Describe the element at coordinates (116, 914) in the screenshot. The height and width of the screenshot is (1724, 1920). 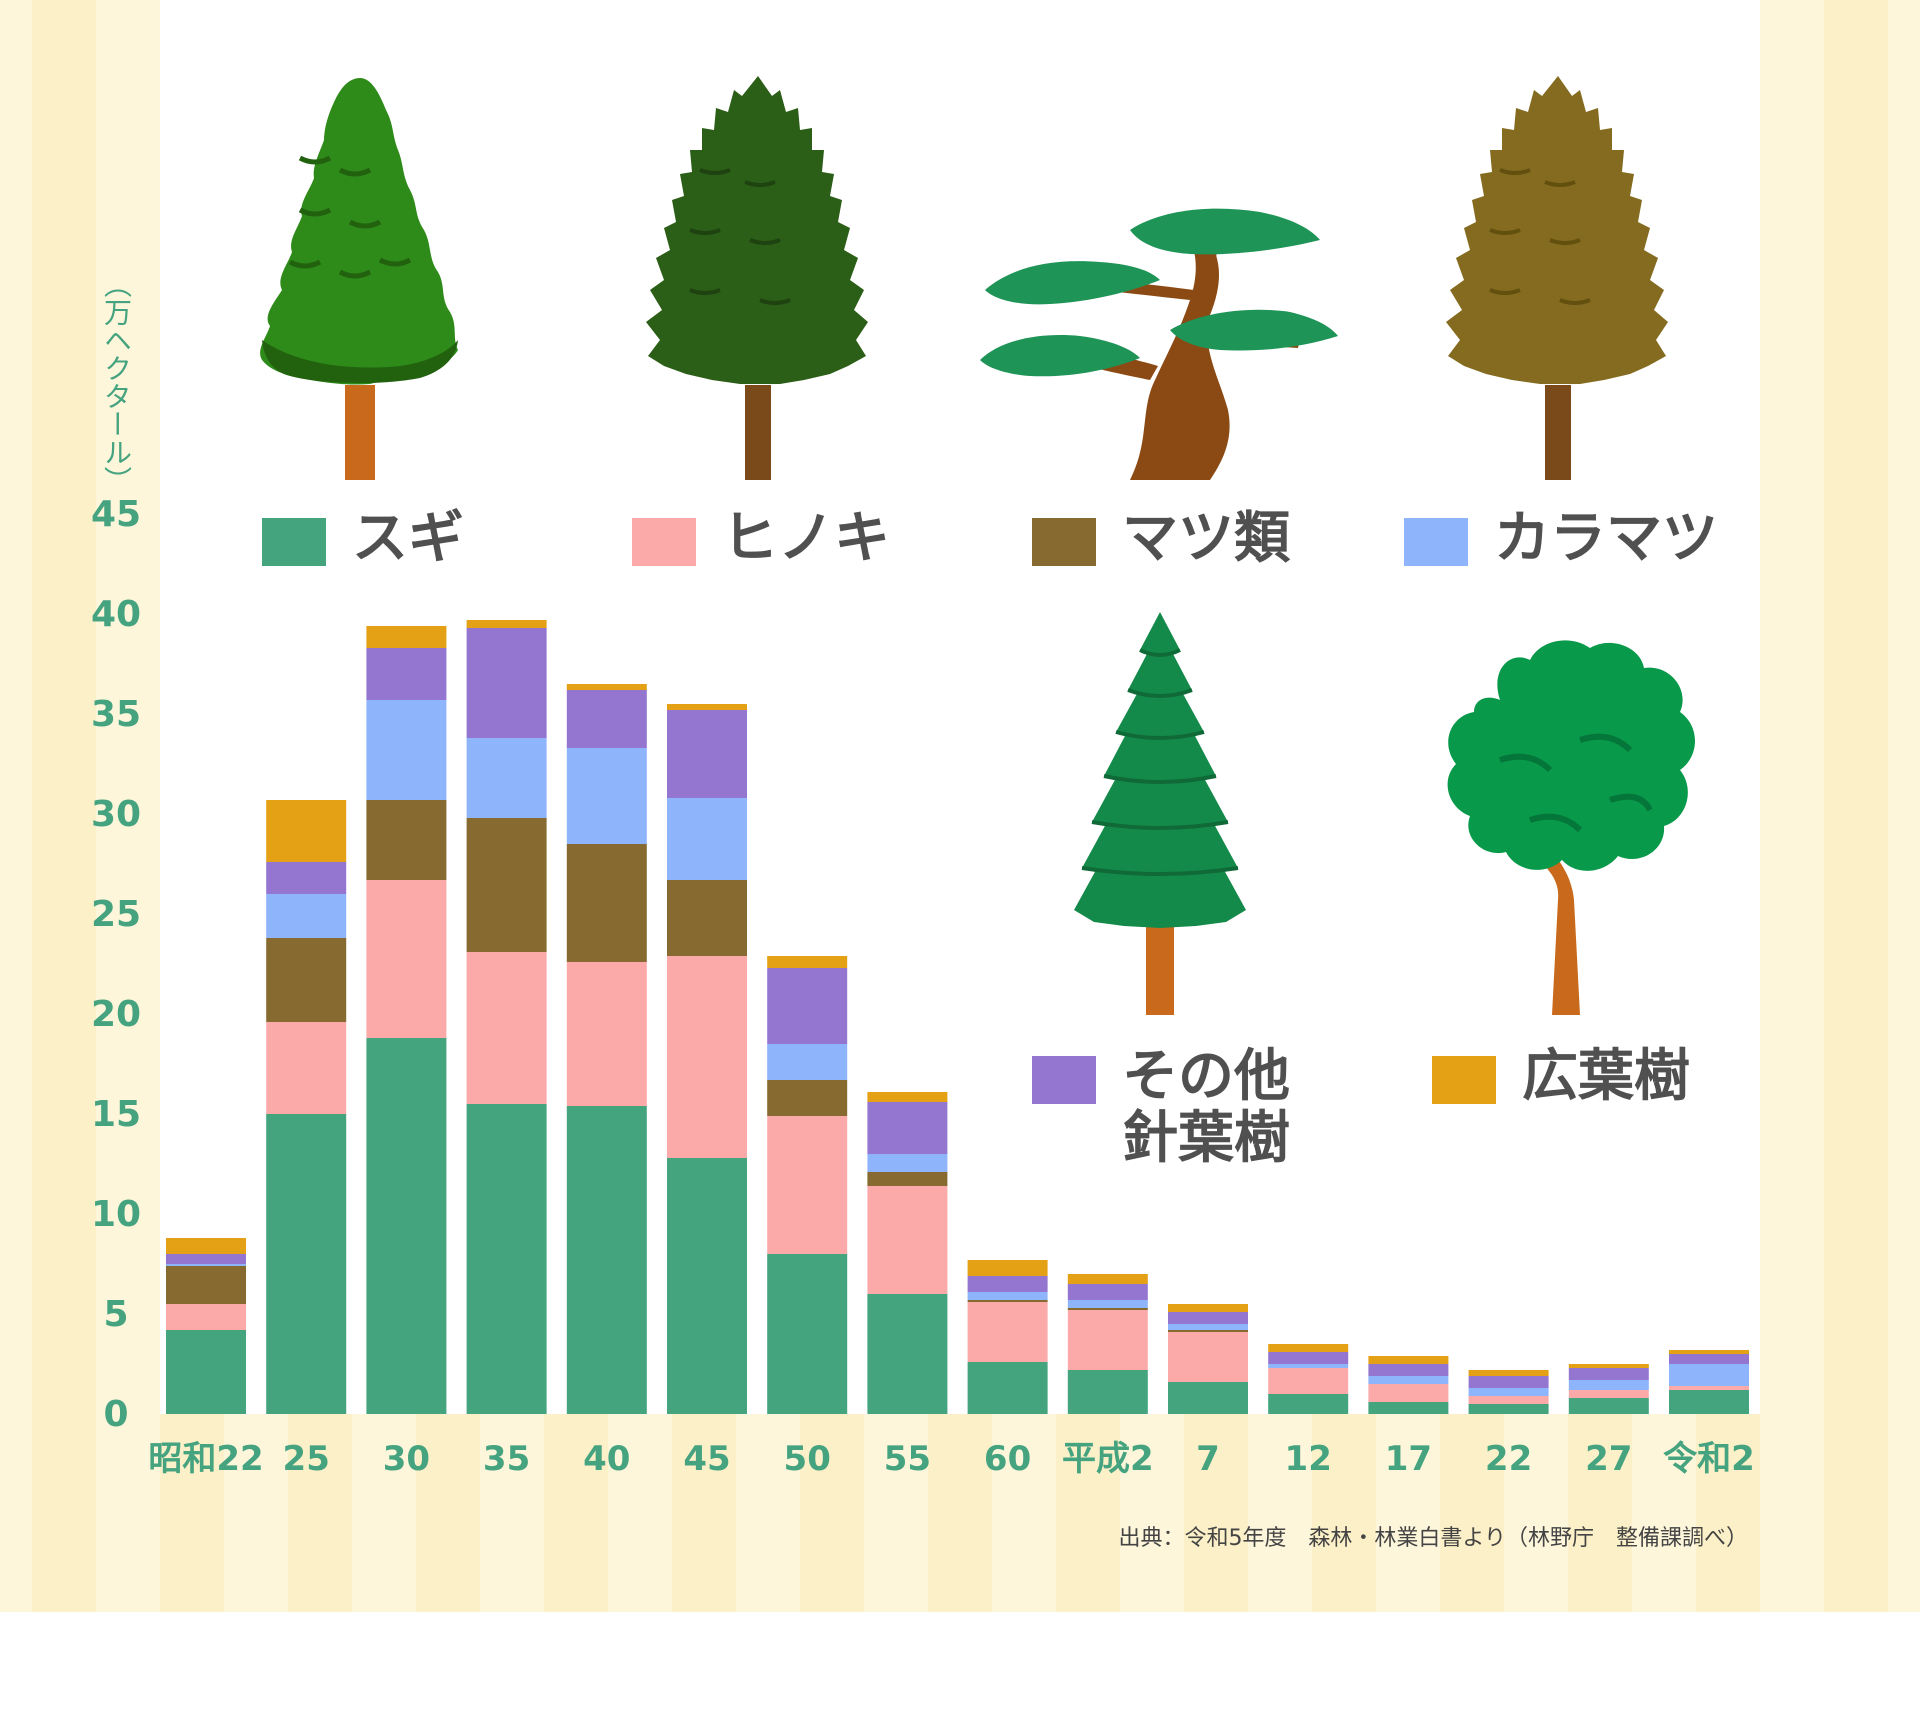
I see `y-tick-label: 25` at that location.